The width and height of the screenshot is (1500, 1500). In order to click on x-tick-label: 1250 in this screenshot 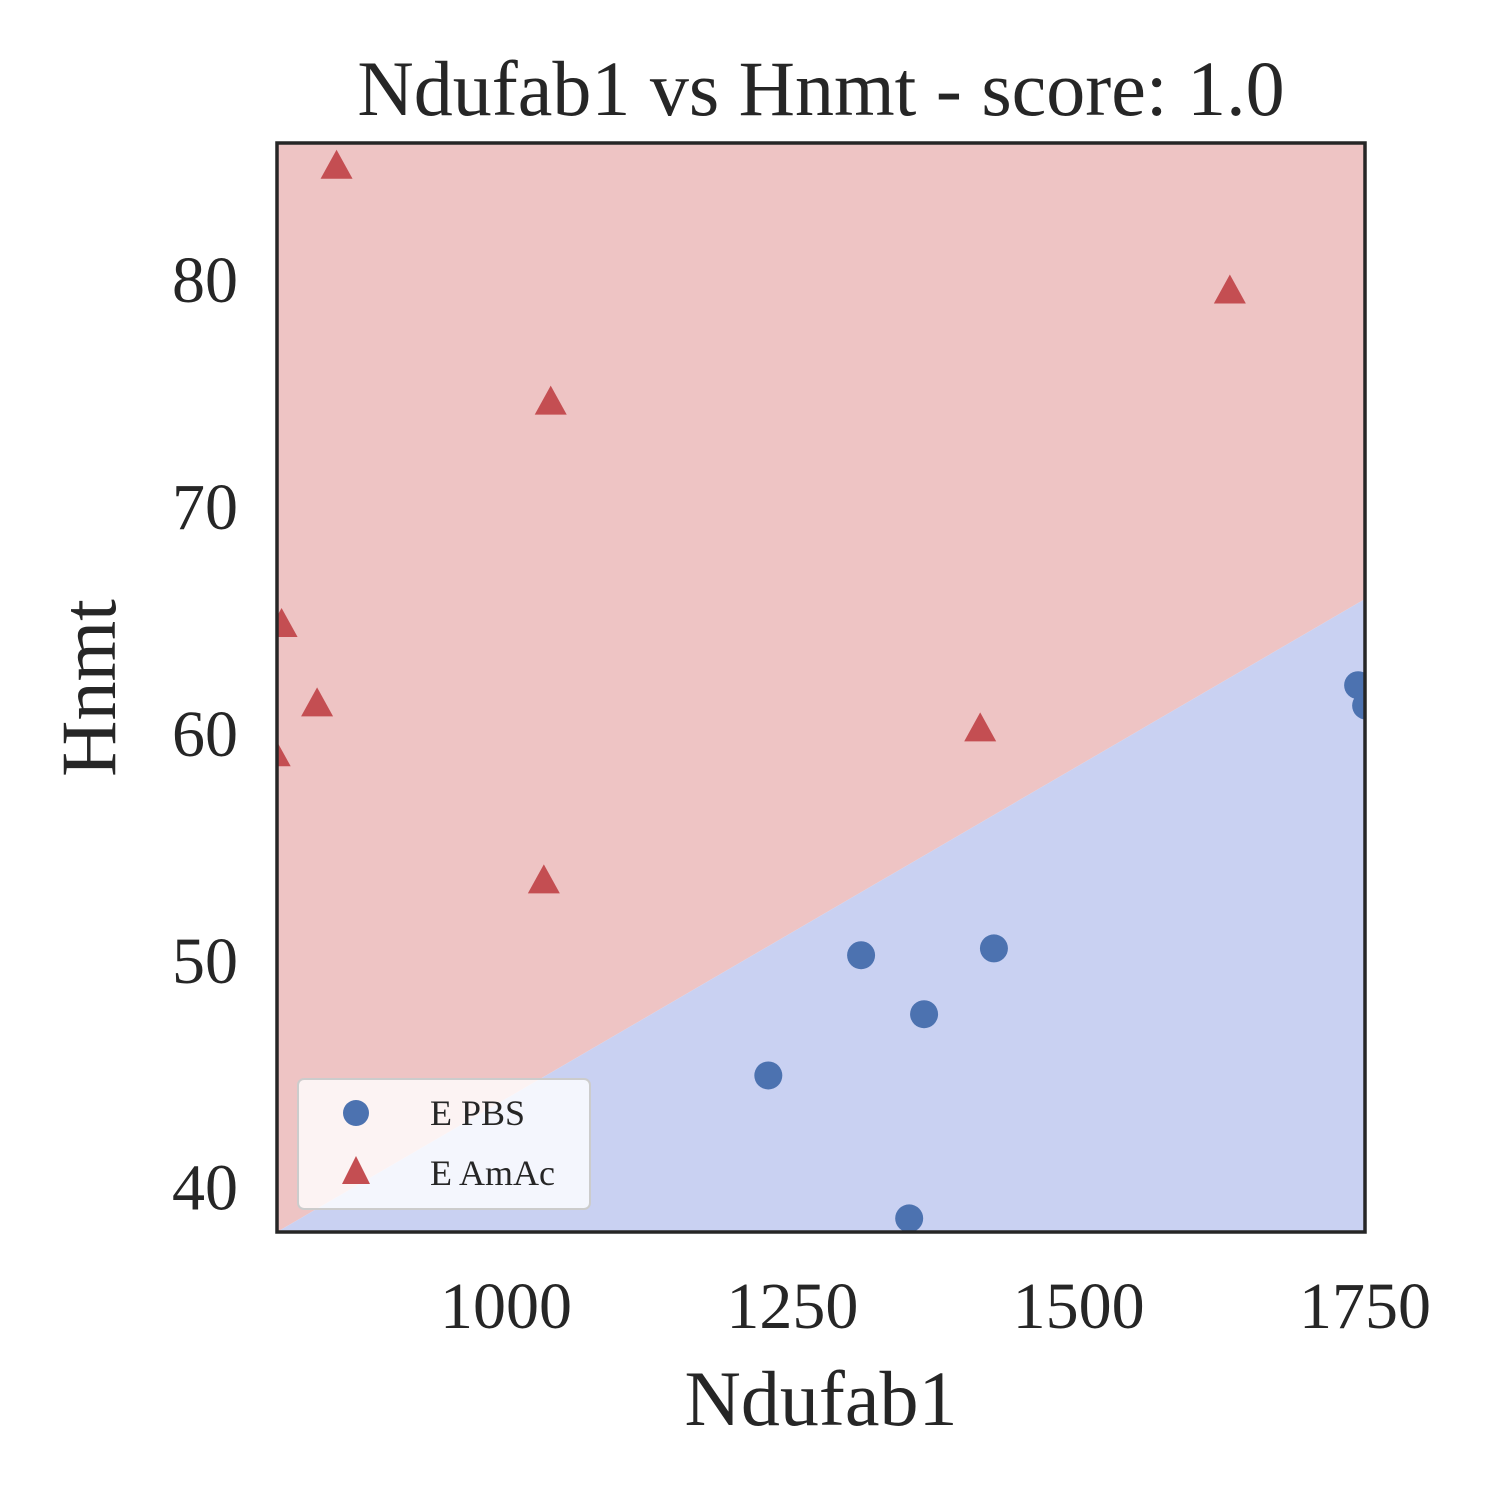, I will do `click(792, 1306)`.